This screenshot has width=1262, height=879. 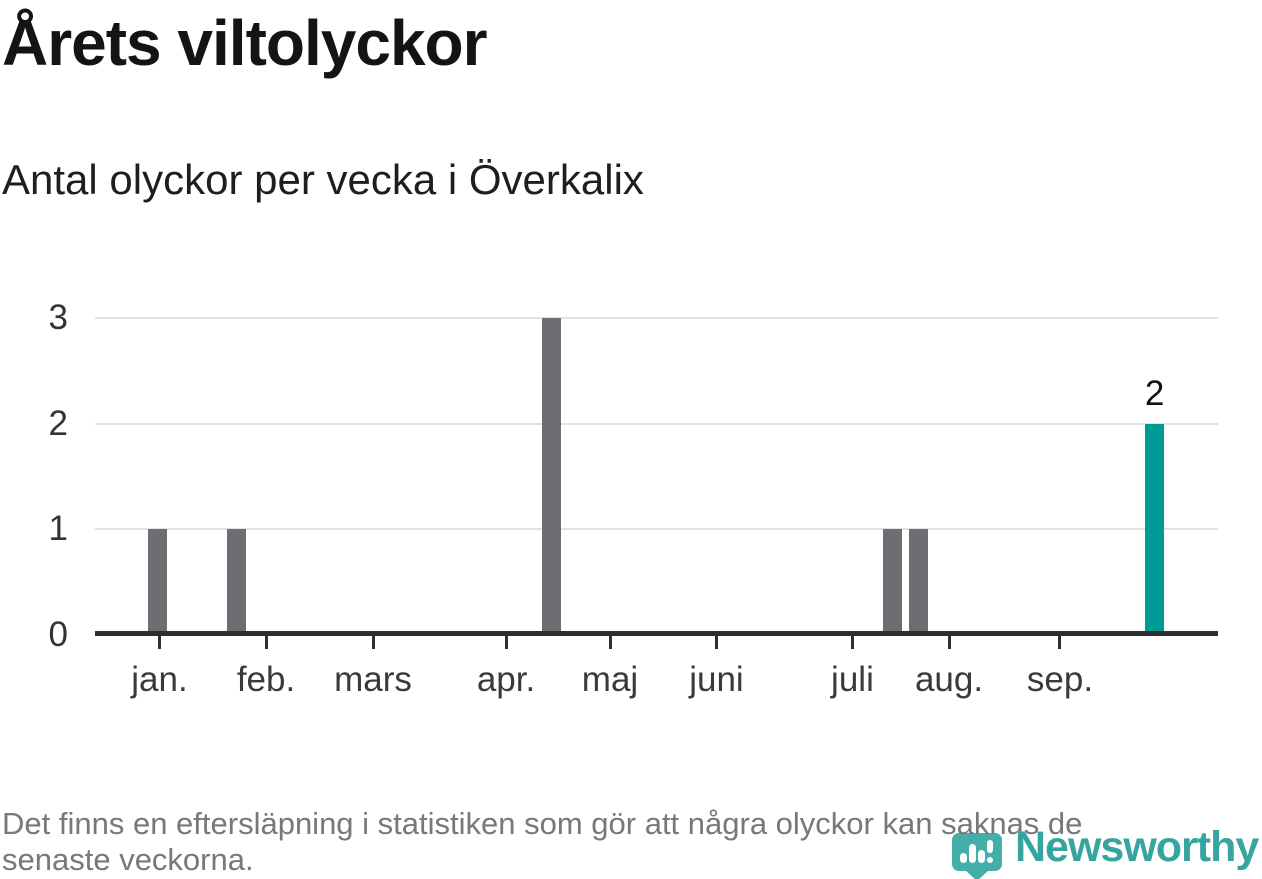 What do you see at coordinates (128, 859) in the screenshot?
I see `footer-note-line2: senaste veckorna.` at bounding box center [128, 859].